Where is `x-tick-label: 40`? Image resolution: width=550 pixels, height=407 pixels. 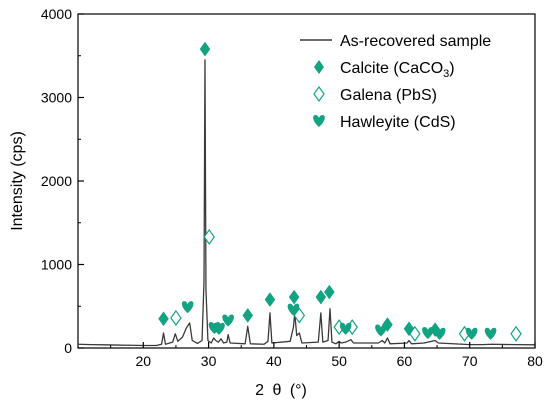 x-tick-label: 40 is located at coordinates (274, 361).